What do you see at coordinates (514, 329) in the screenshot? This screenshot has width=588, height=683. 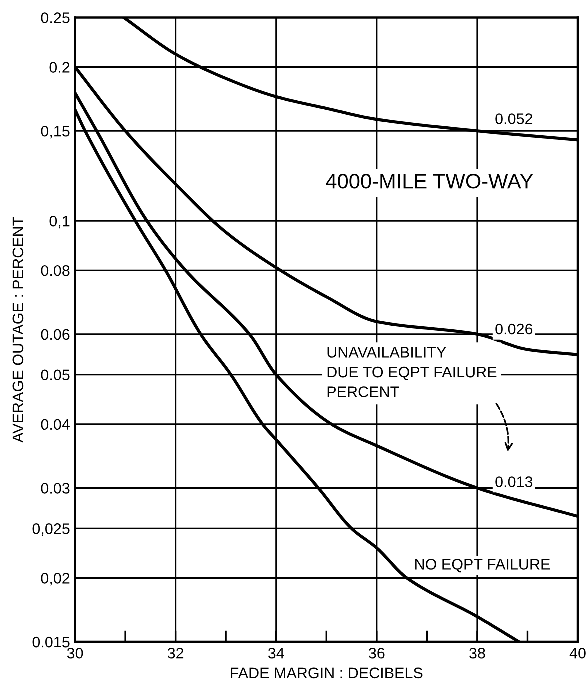 I see `series-label: 0.026` at bounding box center [514, 329].